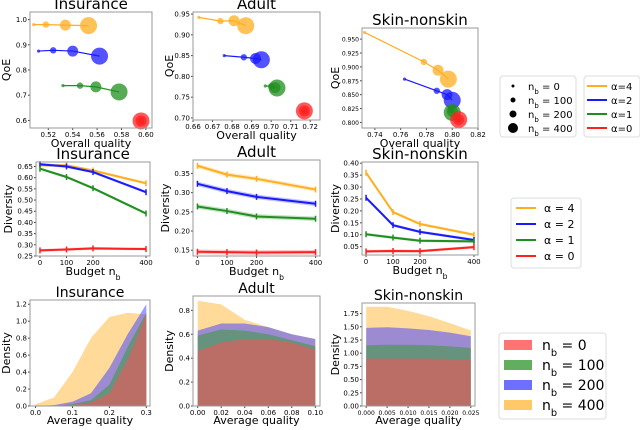 The width and height of the screenshot is (640, 430). Describe the element at coordinates (182, 35) in the screenshot. I see `y-tick-label: 0.90` at that location.